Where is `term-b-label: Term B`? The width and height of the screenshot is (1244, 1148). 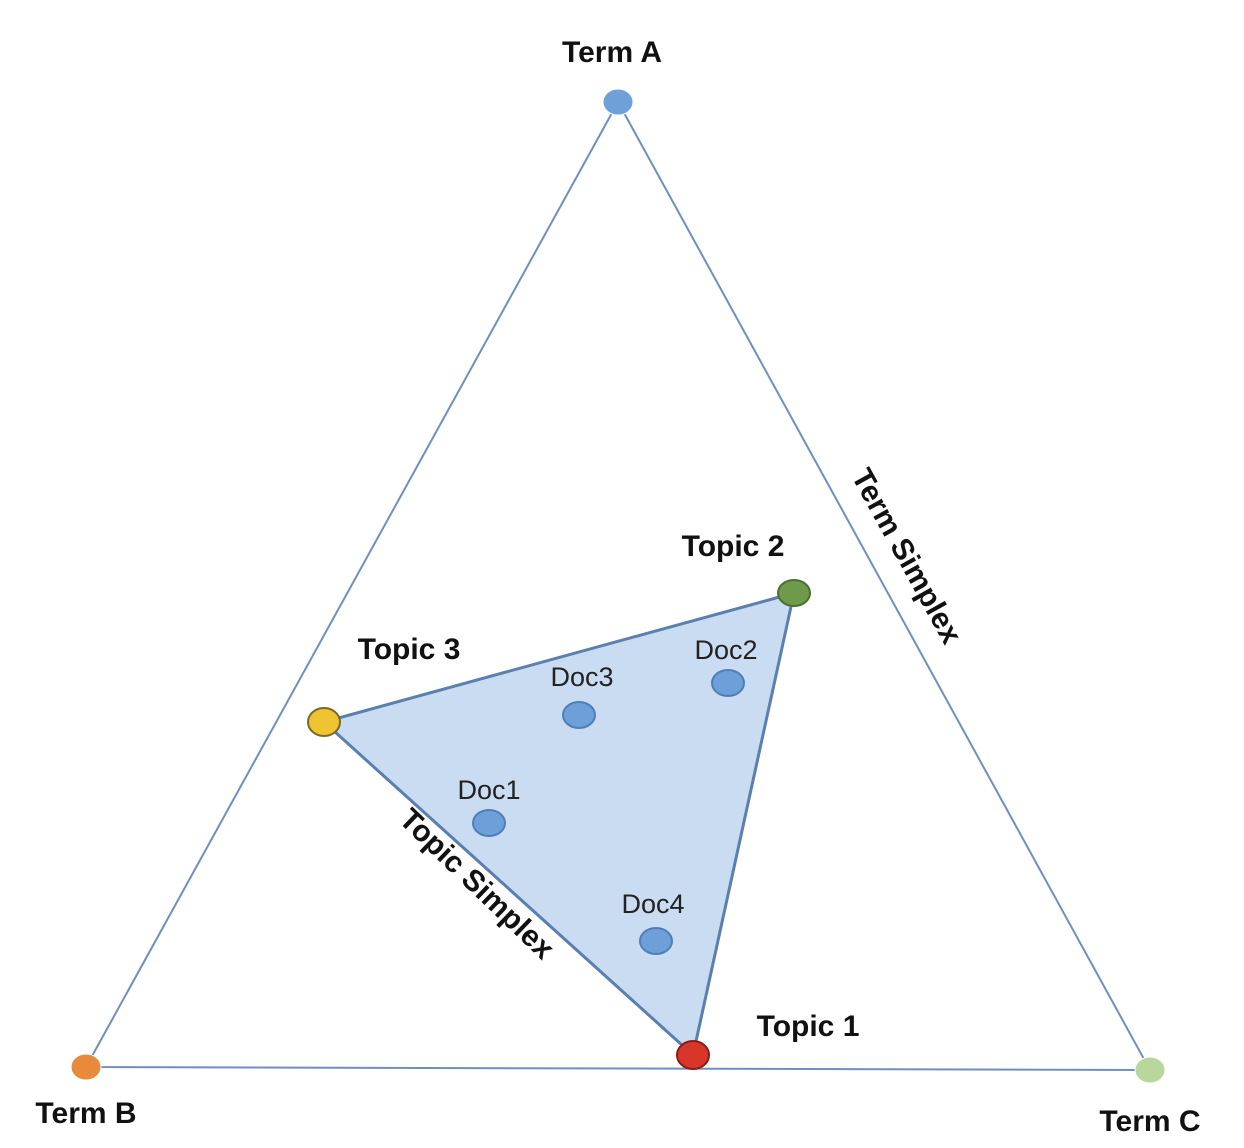
term-b-label: Term B is located at coordinates (85, 1113).